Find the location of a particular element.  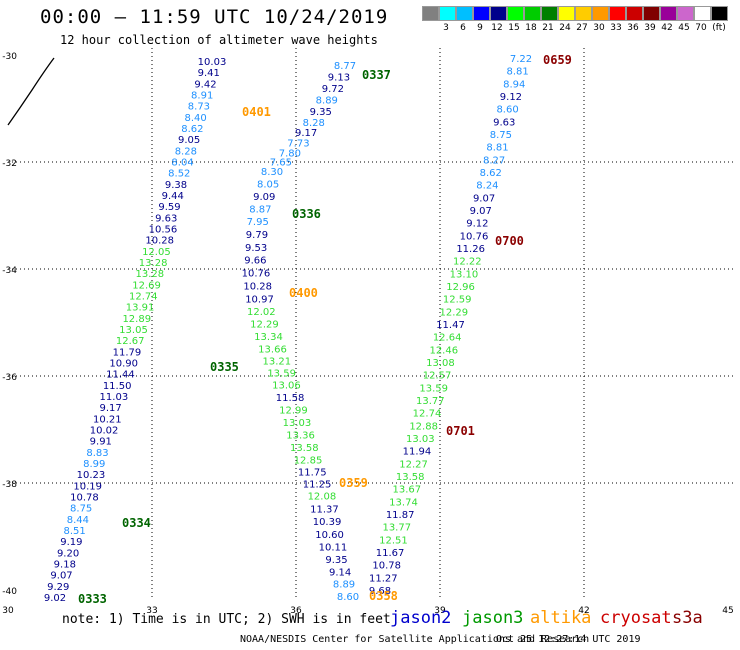

pass-time-label: 0401 is located at coordinates (256, 112).